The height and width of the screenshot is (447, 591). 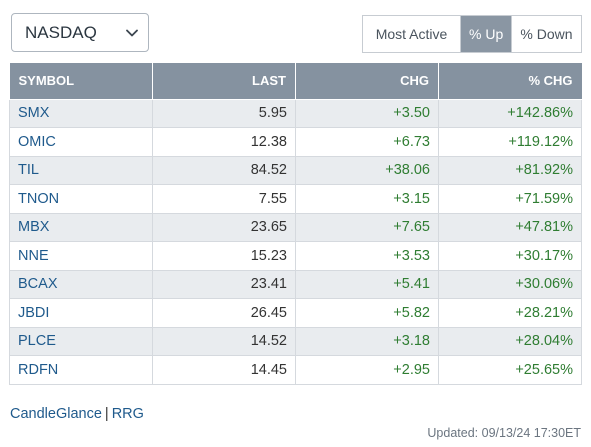 I want to click on table-row: BCAX 23.41 +5.41 +30.06%, so click(x=295, y=284).